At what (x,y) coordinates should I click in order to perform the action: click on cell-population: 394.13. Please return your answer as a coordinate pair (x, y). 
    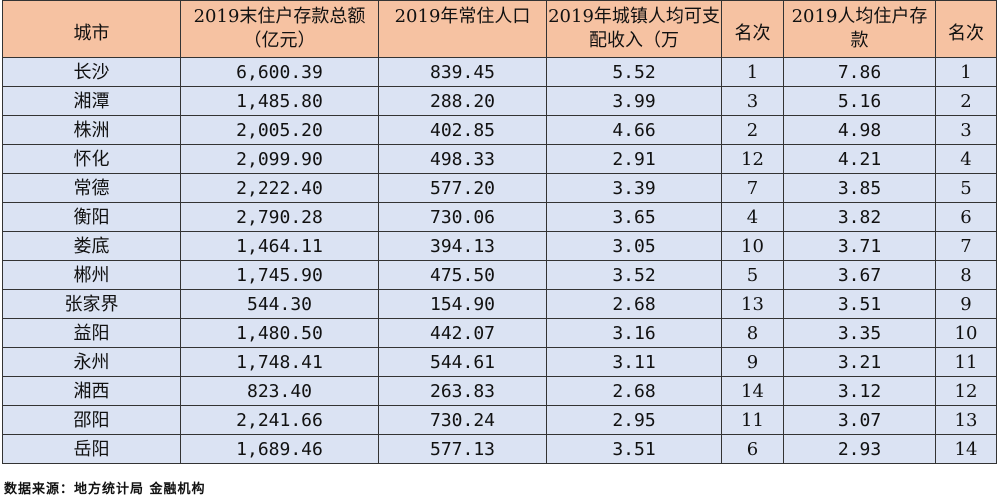
    Looking at the image, I should click on (462, 246).